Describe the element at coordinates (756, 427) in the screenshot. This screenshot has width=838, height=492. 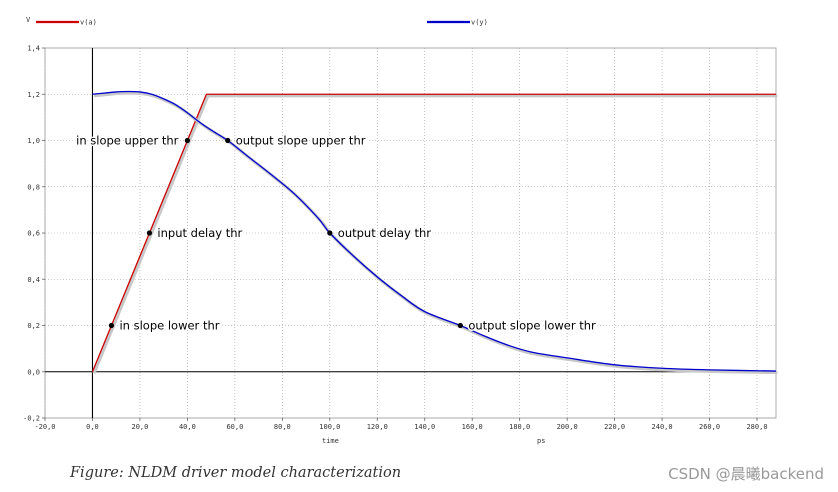
I see `x-tick-label: 280,0` at that location.